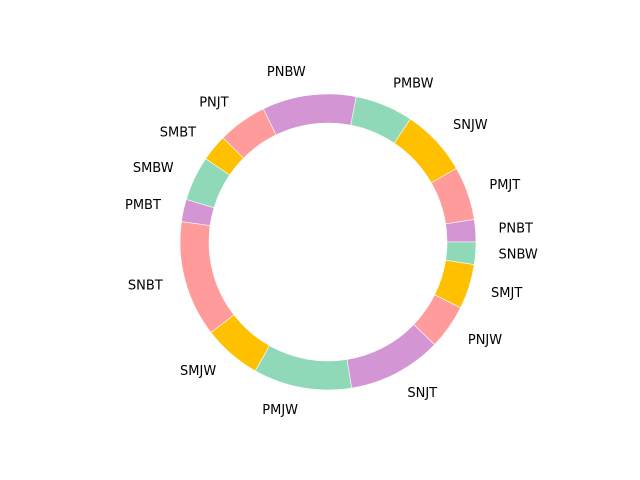  What do you see at coordinates (303, 368) in the screenshot?
I see `slice-pmjw` at bounding box center [303, 368].